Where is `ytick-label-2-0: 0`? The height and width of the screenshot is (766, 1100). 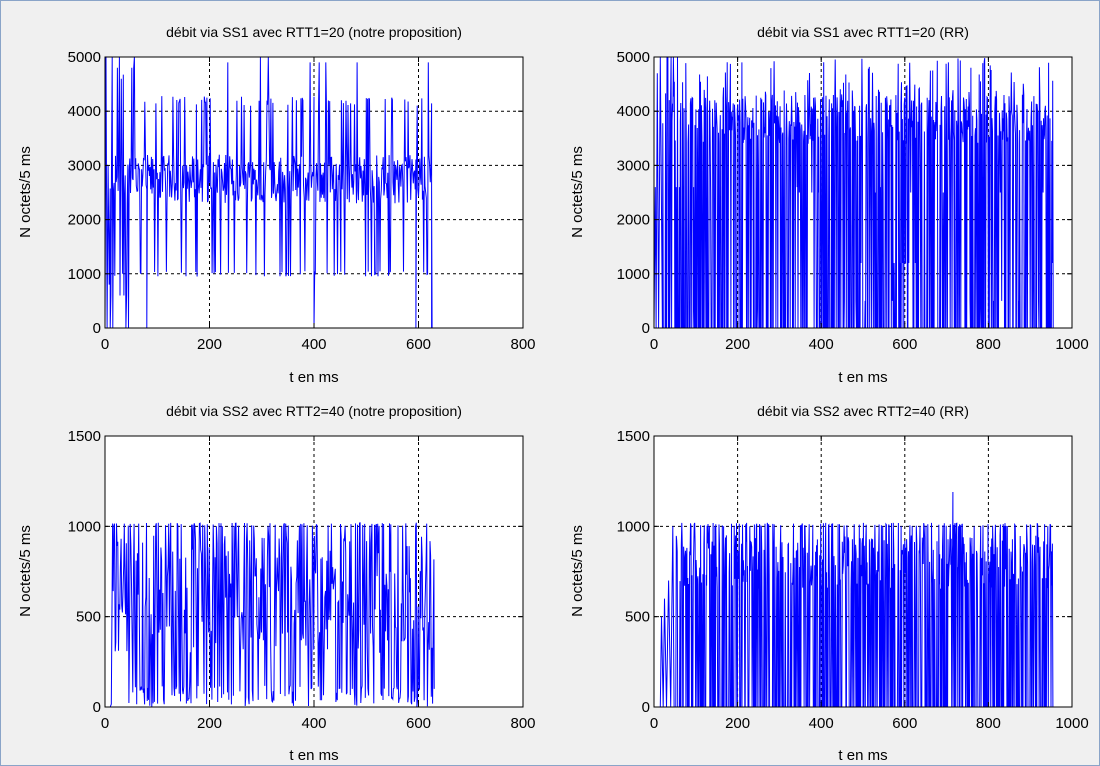
ytick-label-2-0: 0 is located at coordinates (646, 328).